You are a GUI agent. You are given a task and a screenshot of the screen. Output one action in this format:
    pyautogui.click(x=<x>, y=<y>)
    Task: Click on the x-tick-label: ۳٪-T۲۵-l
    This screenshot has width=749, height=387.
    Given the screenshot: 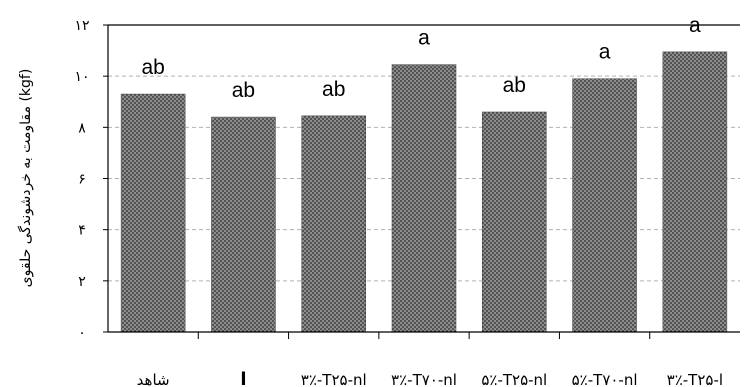 What is the action you would take?
    pyautogui.click(x=695, y=379)
    